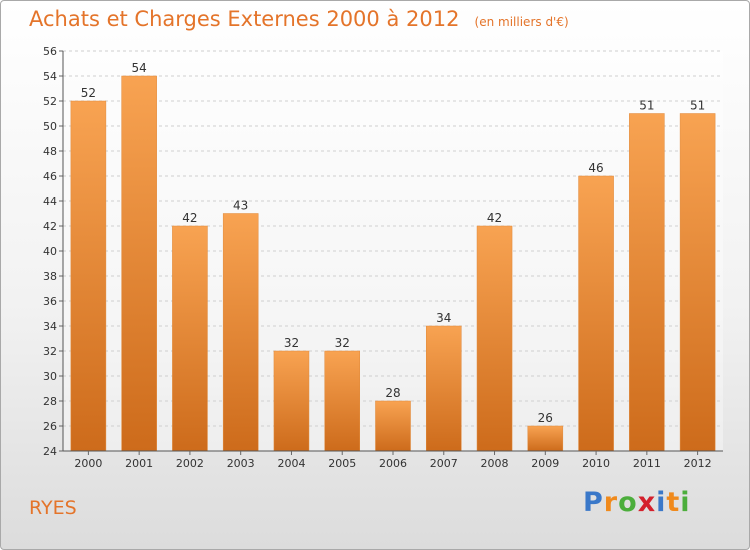  I want to click on chart-title: Achats et Charges Externes 2000 à 2012, so click(244, 19).